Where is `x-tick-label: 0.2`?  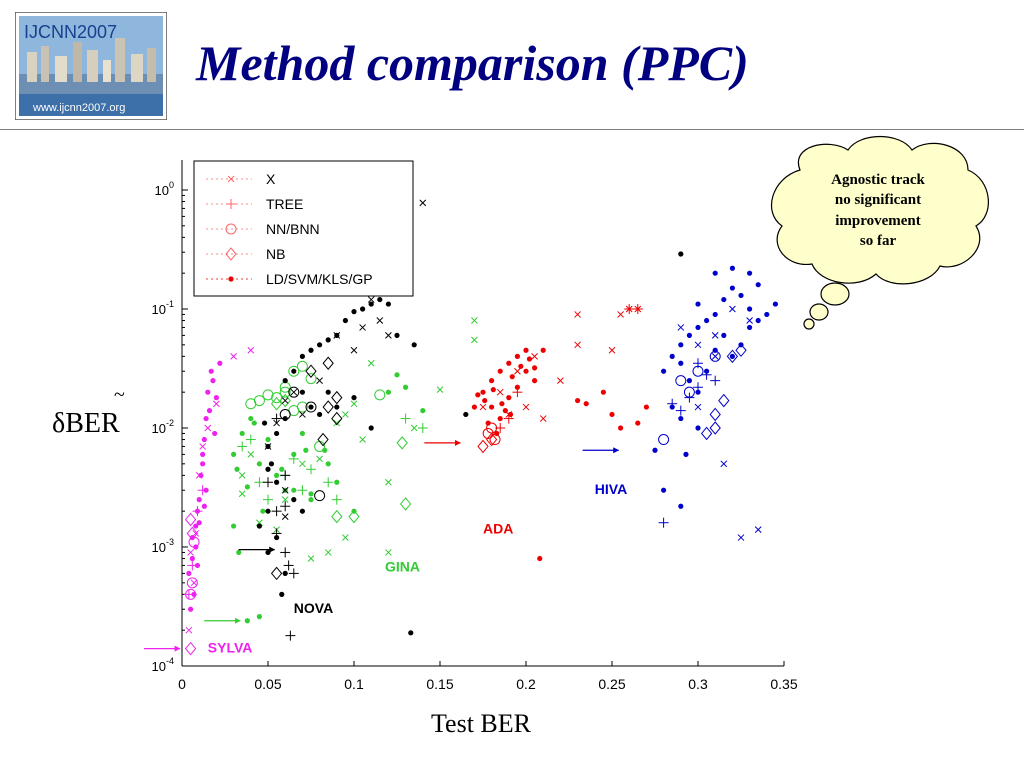
x-tick-label: 0.2 is located at coordinates (526, 684).